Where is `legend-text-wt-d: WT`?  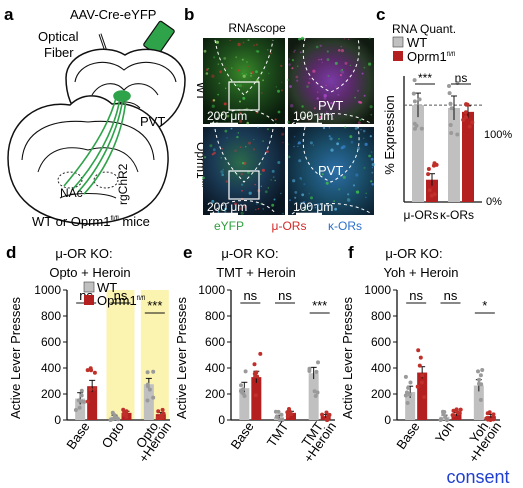 legend-text-wt-d: WT is located at coordinates (107, 287).